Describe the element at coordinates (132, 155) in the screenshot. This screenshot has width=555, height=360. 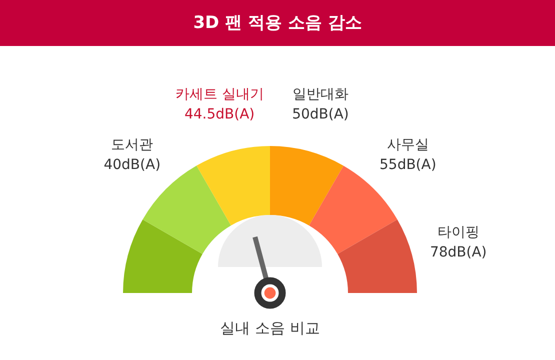
I see `slice-label: 도서관 40dB(A)` at that location.